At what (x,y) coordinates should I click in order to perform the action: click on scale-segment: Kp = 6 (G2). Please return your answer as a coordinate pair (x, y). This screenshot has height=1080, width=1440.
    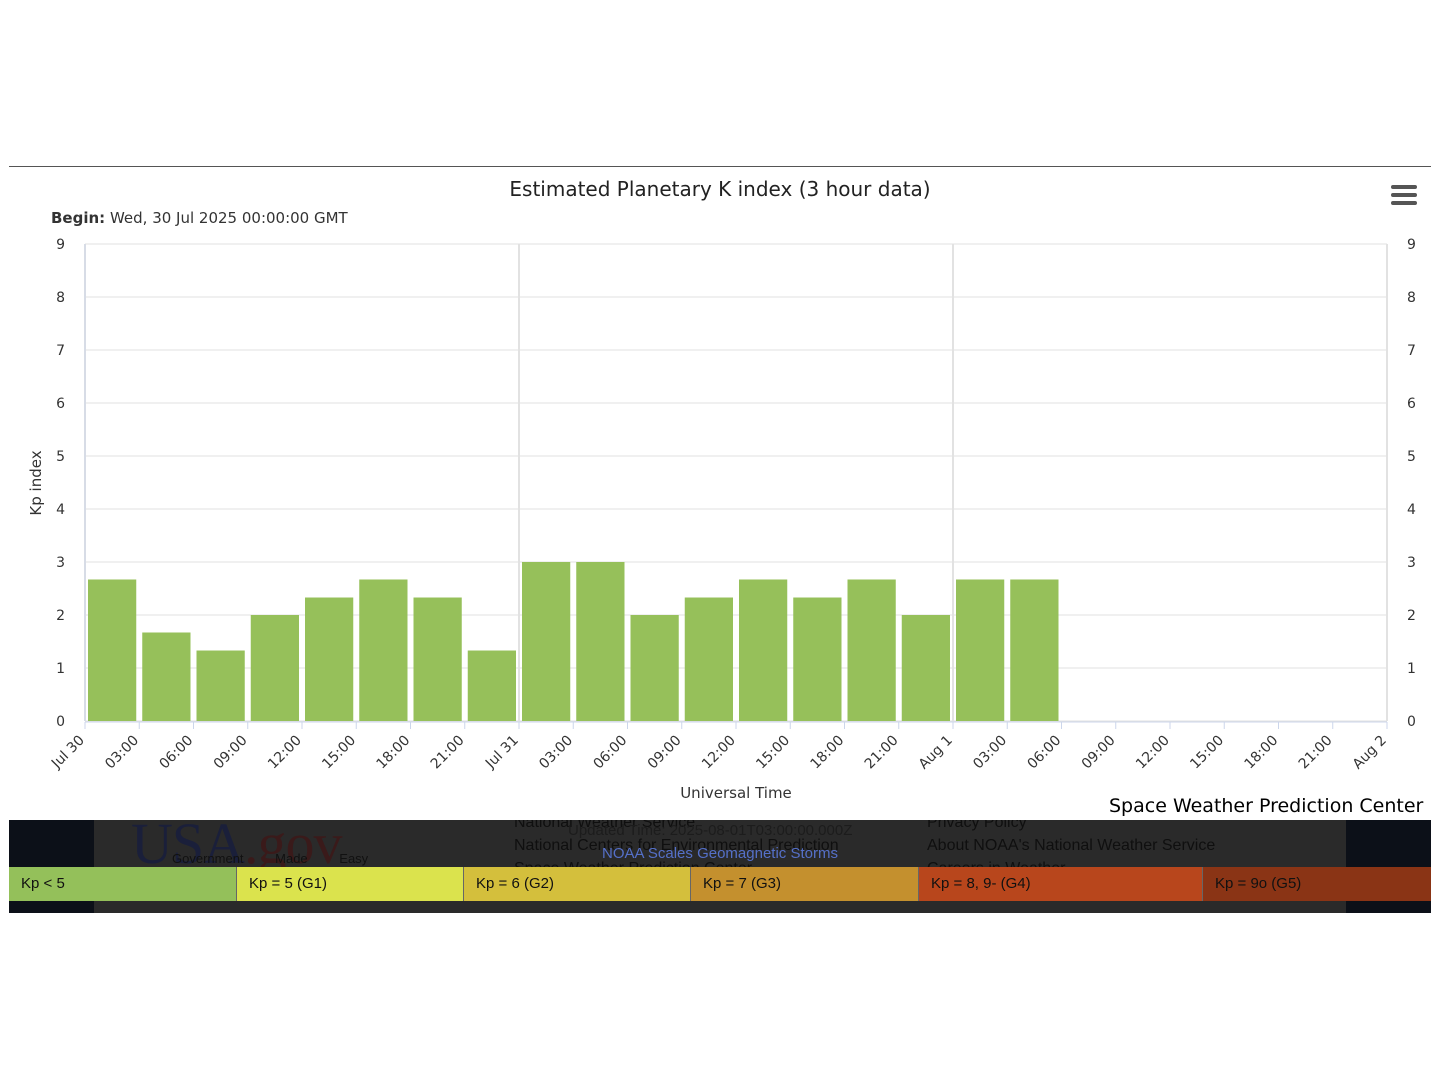
    Looking at the image, I should click on (577, 884).